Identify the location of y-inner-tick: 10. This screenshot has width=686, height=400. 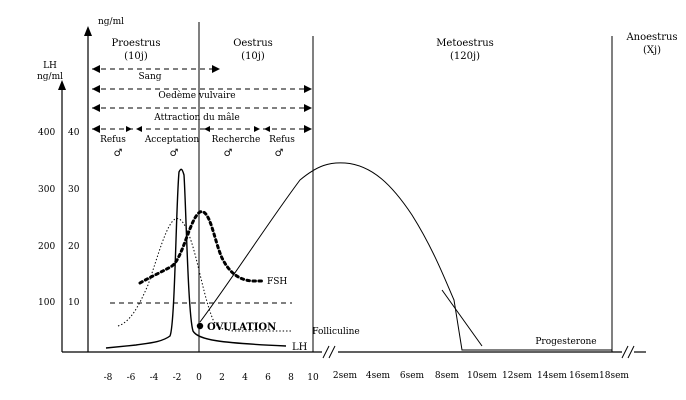
(74, 303).